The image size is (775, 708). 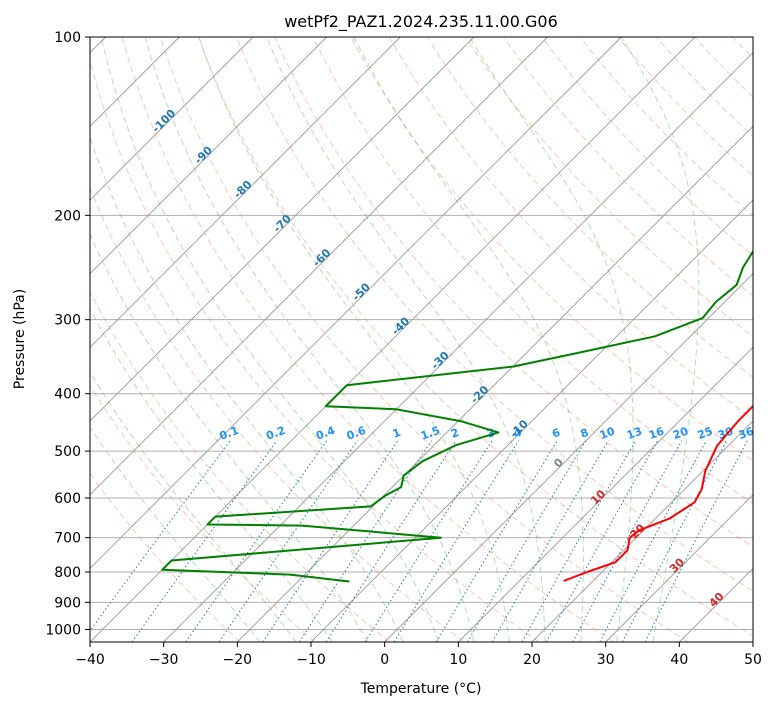 What do you see at coordinates (440, 360) in the screenshot?
I see `isotherm-label-7: -30` at bounding box center [440, 360].